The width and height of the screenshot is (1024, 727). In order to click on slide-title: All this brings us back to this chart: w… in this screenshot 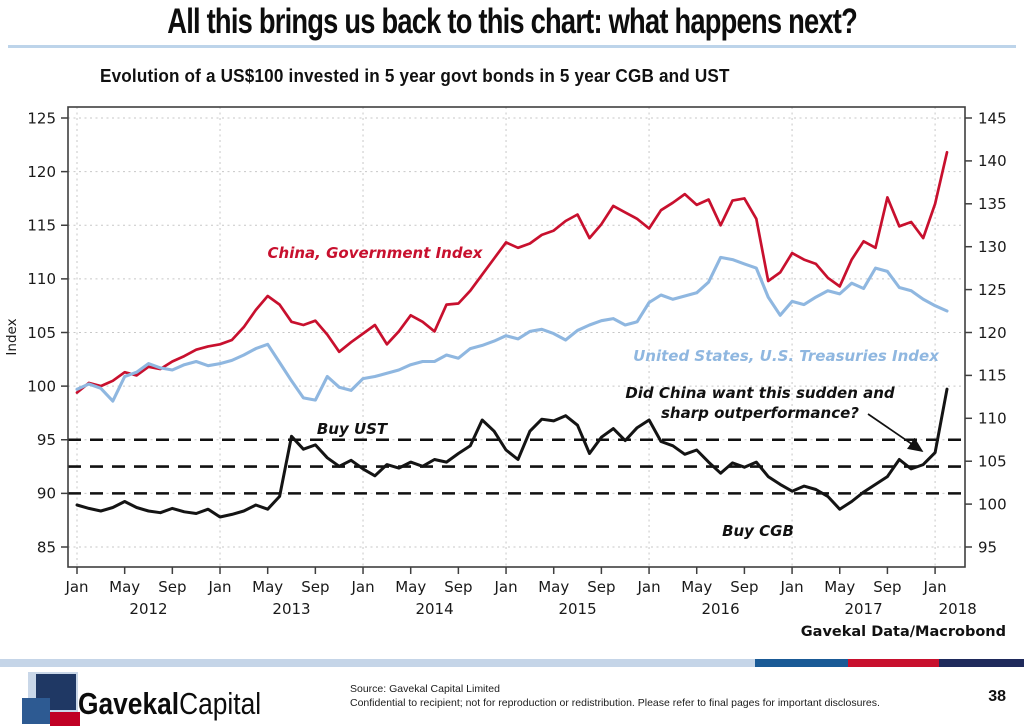, I will do `click(512, 22)`.